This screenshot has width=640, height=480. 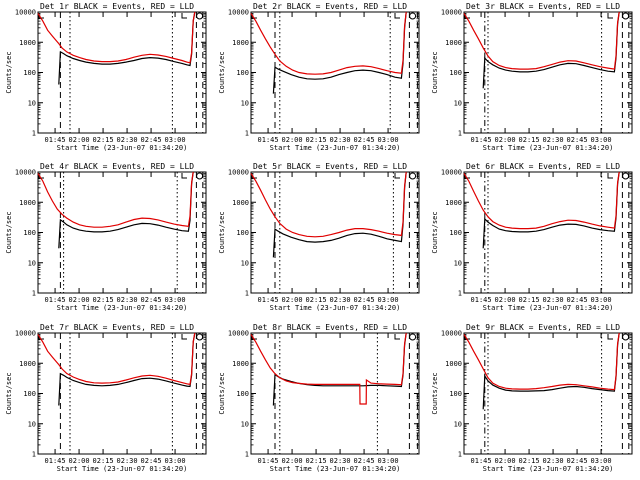 I want to click on panel-title: Det 8r BLACK = Events, RED = LLD, so click(x=330, y=327).